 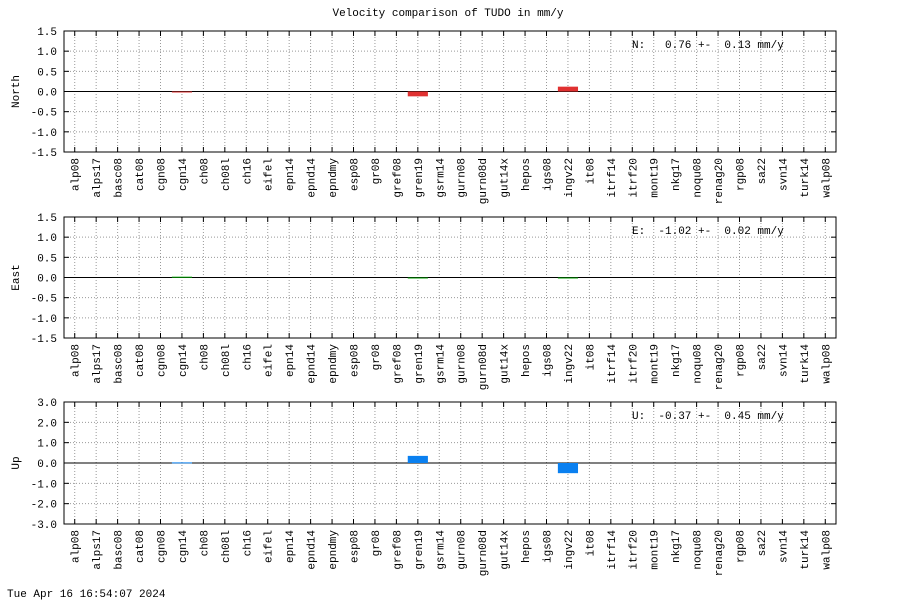 I want to click on x-tick-label: ingv22, so click(x=570, y=550).